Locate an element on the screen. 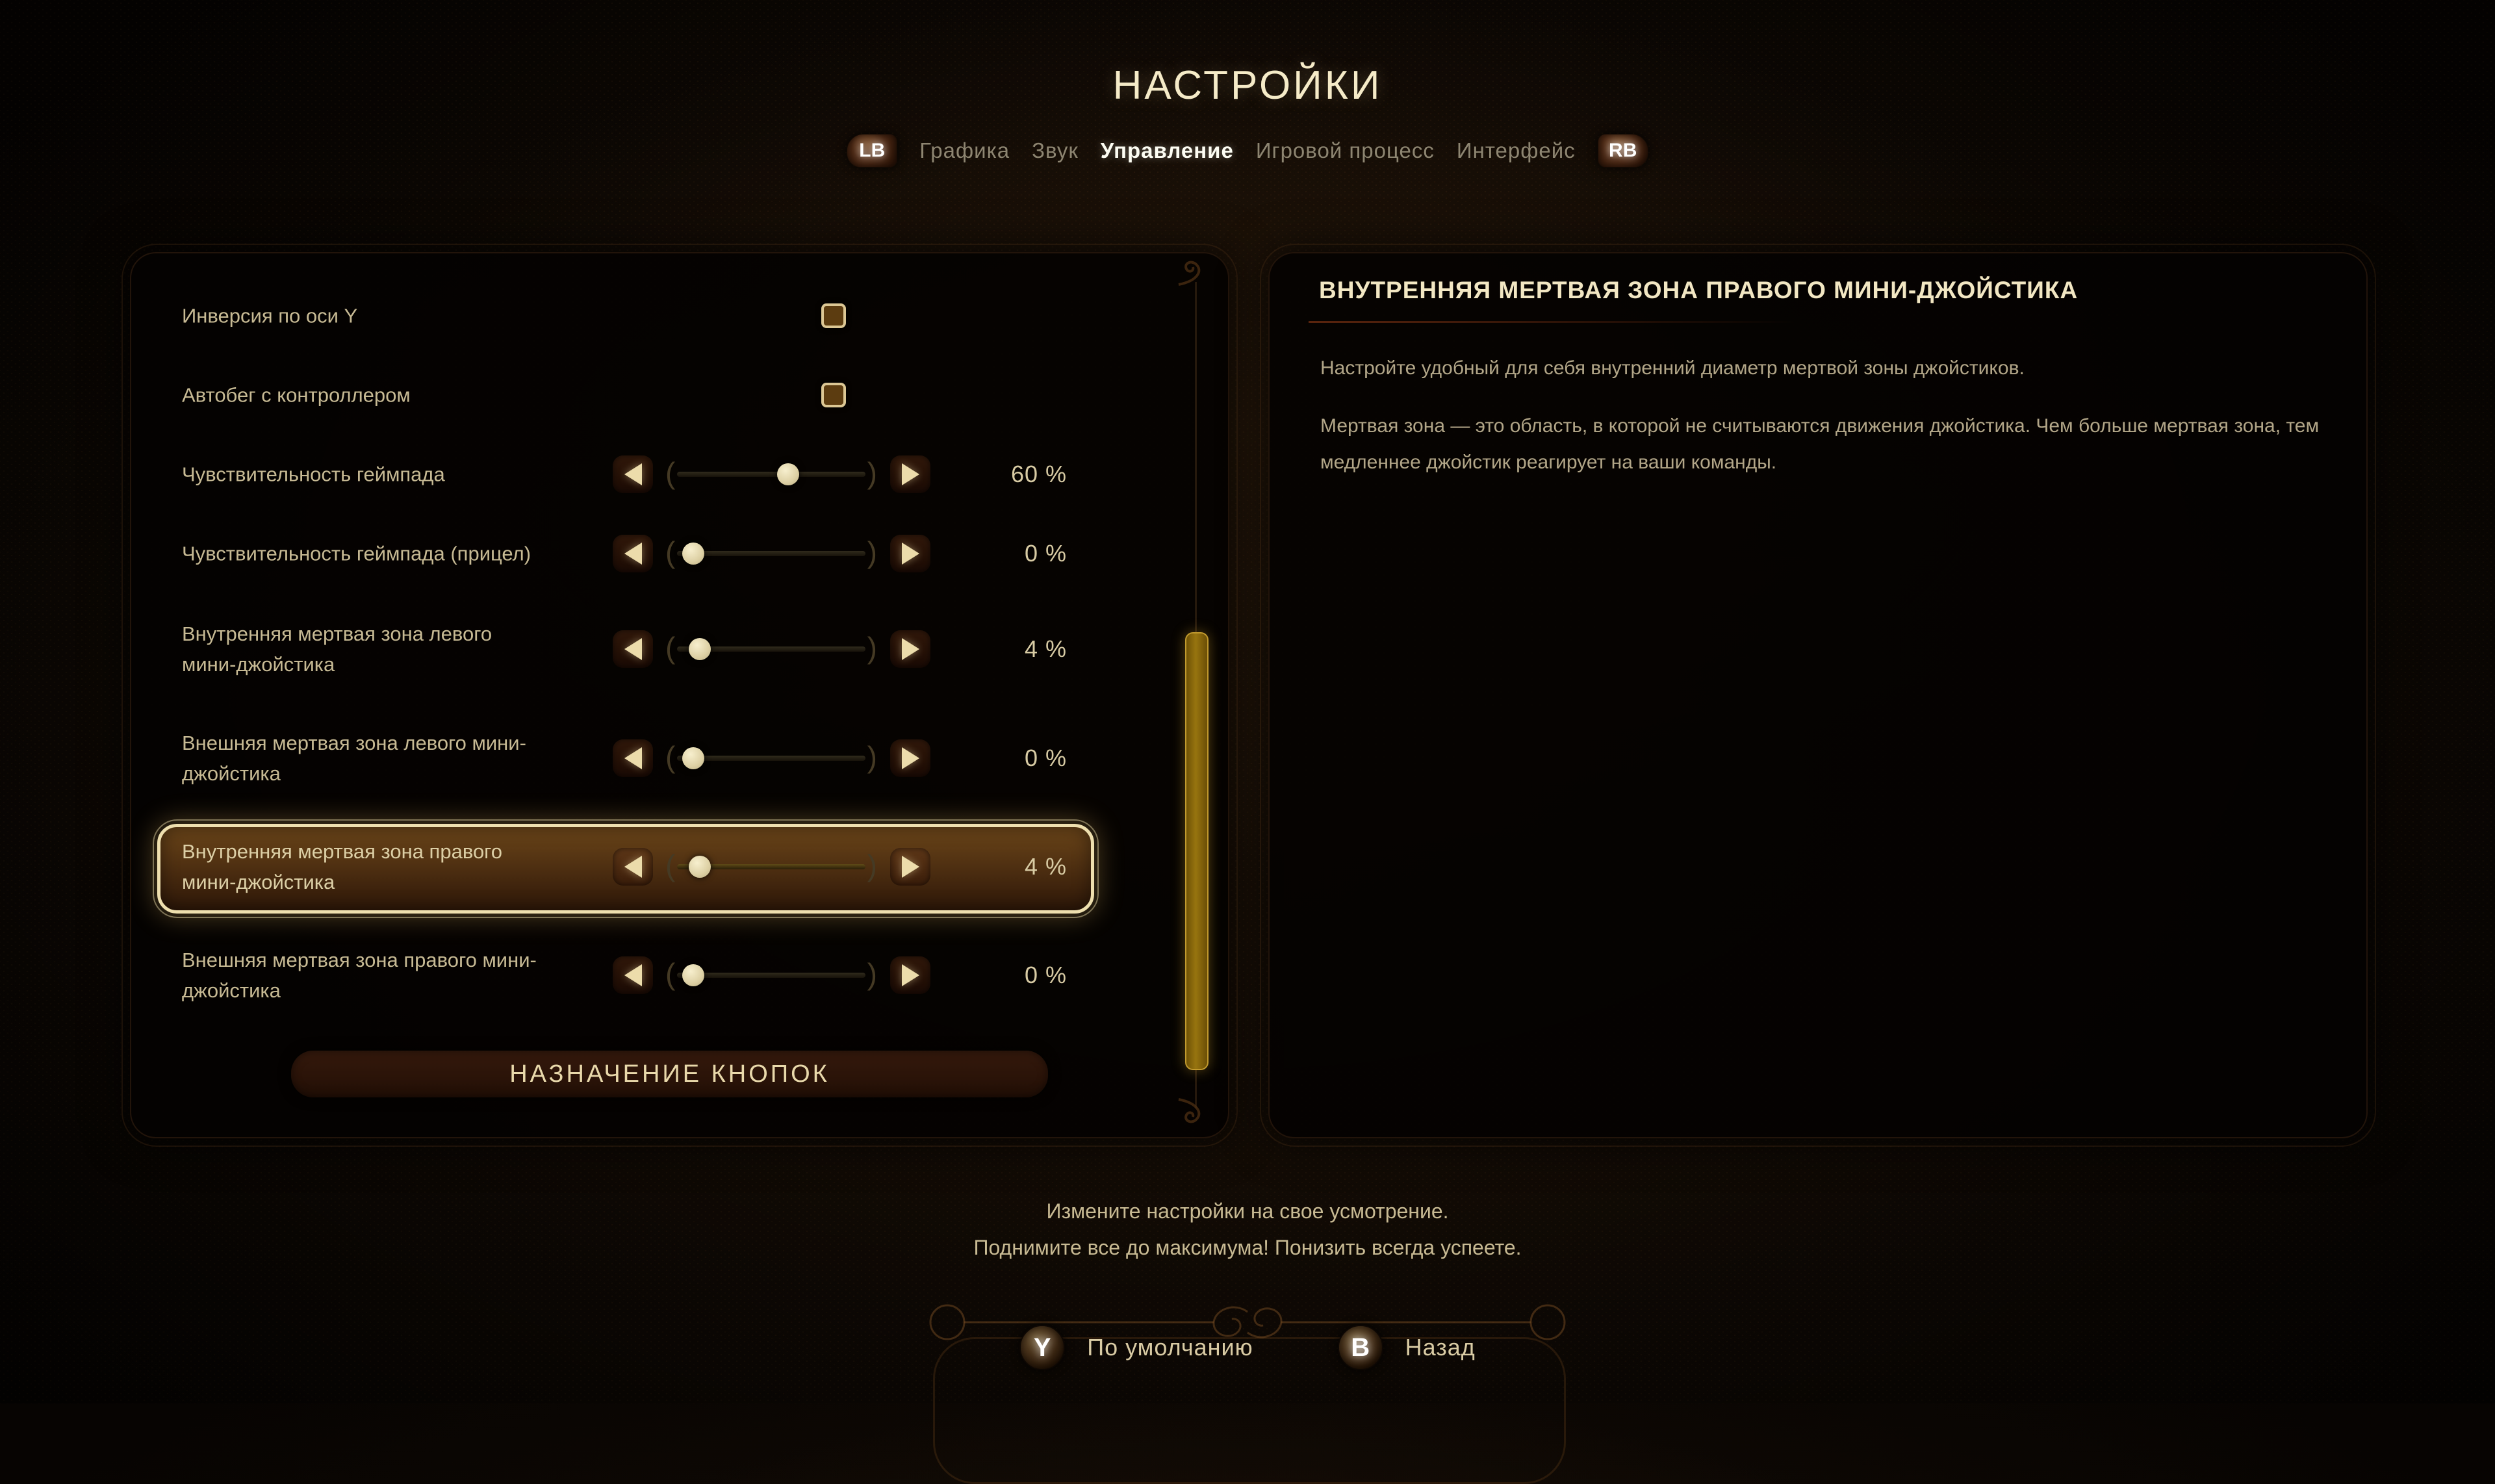  selected-row-highlight is located at coordinates (626, 868).